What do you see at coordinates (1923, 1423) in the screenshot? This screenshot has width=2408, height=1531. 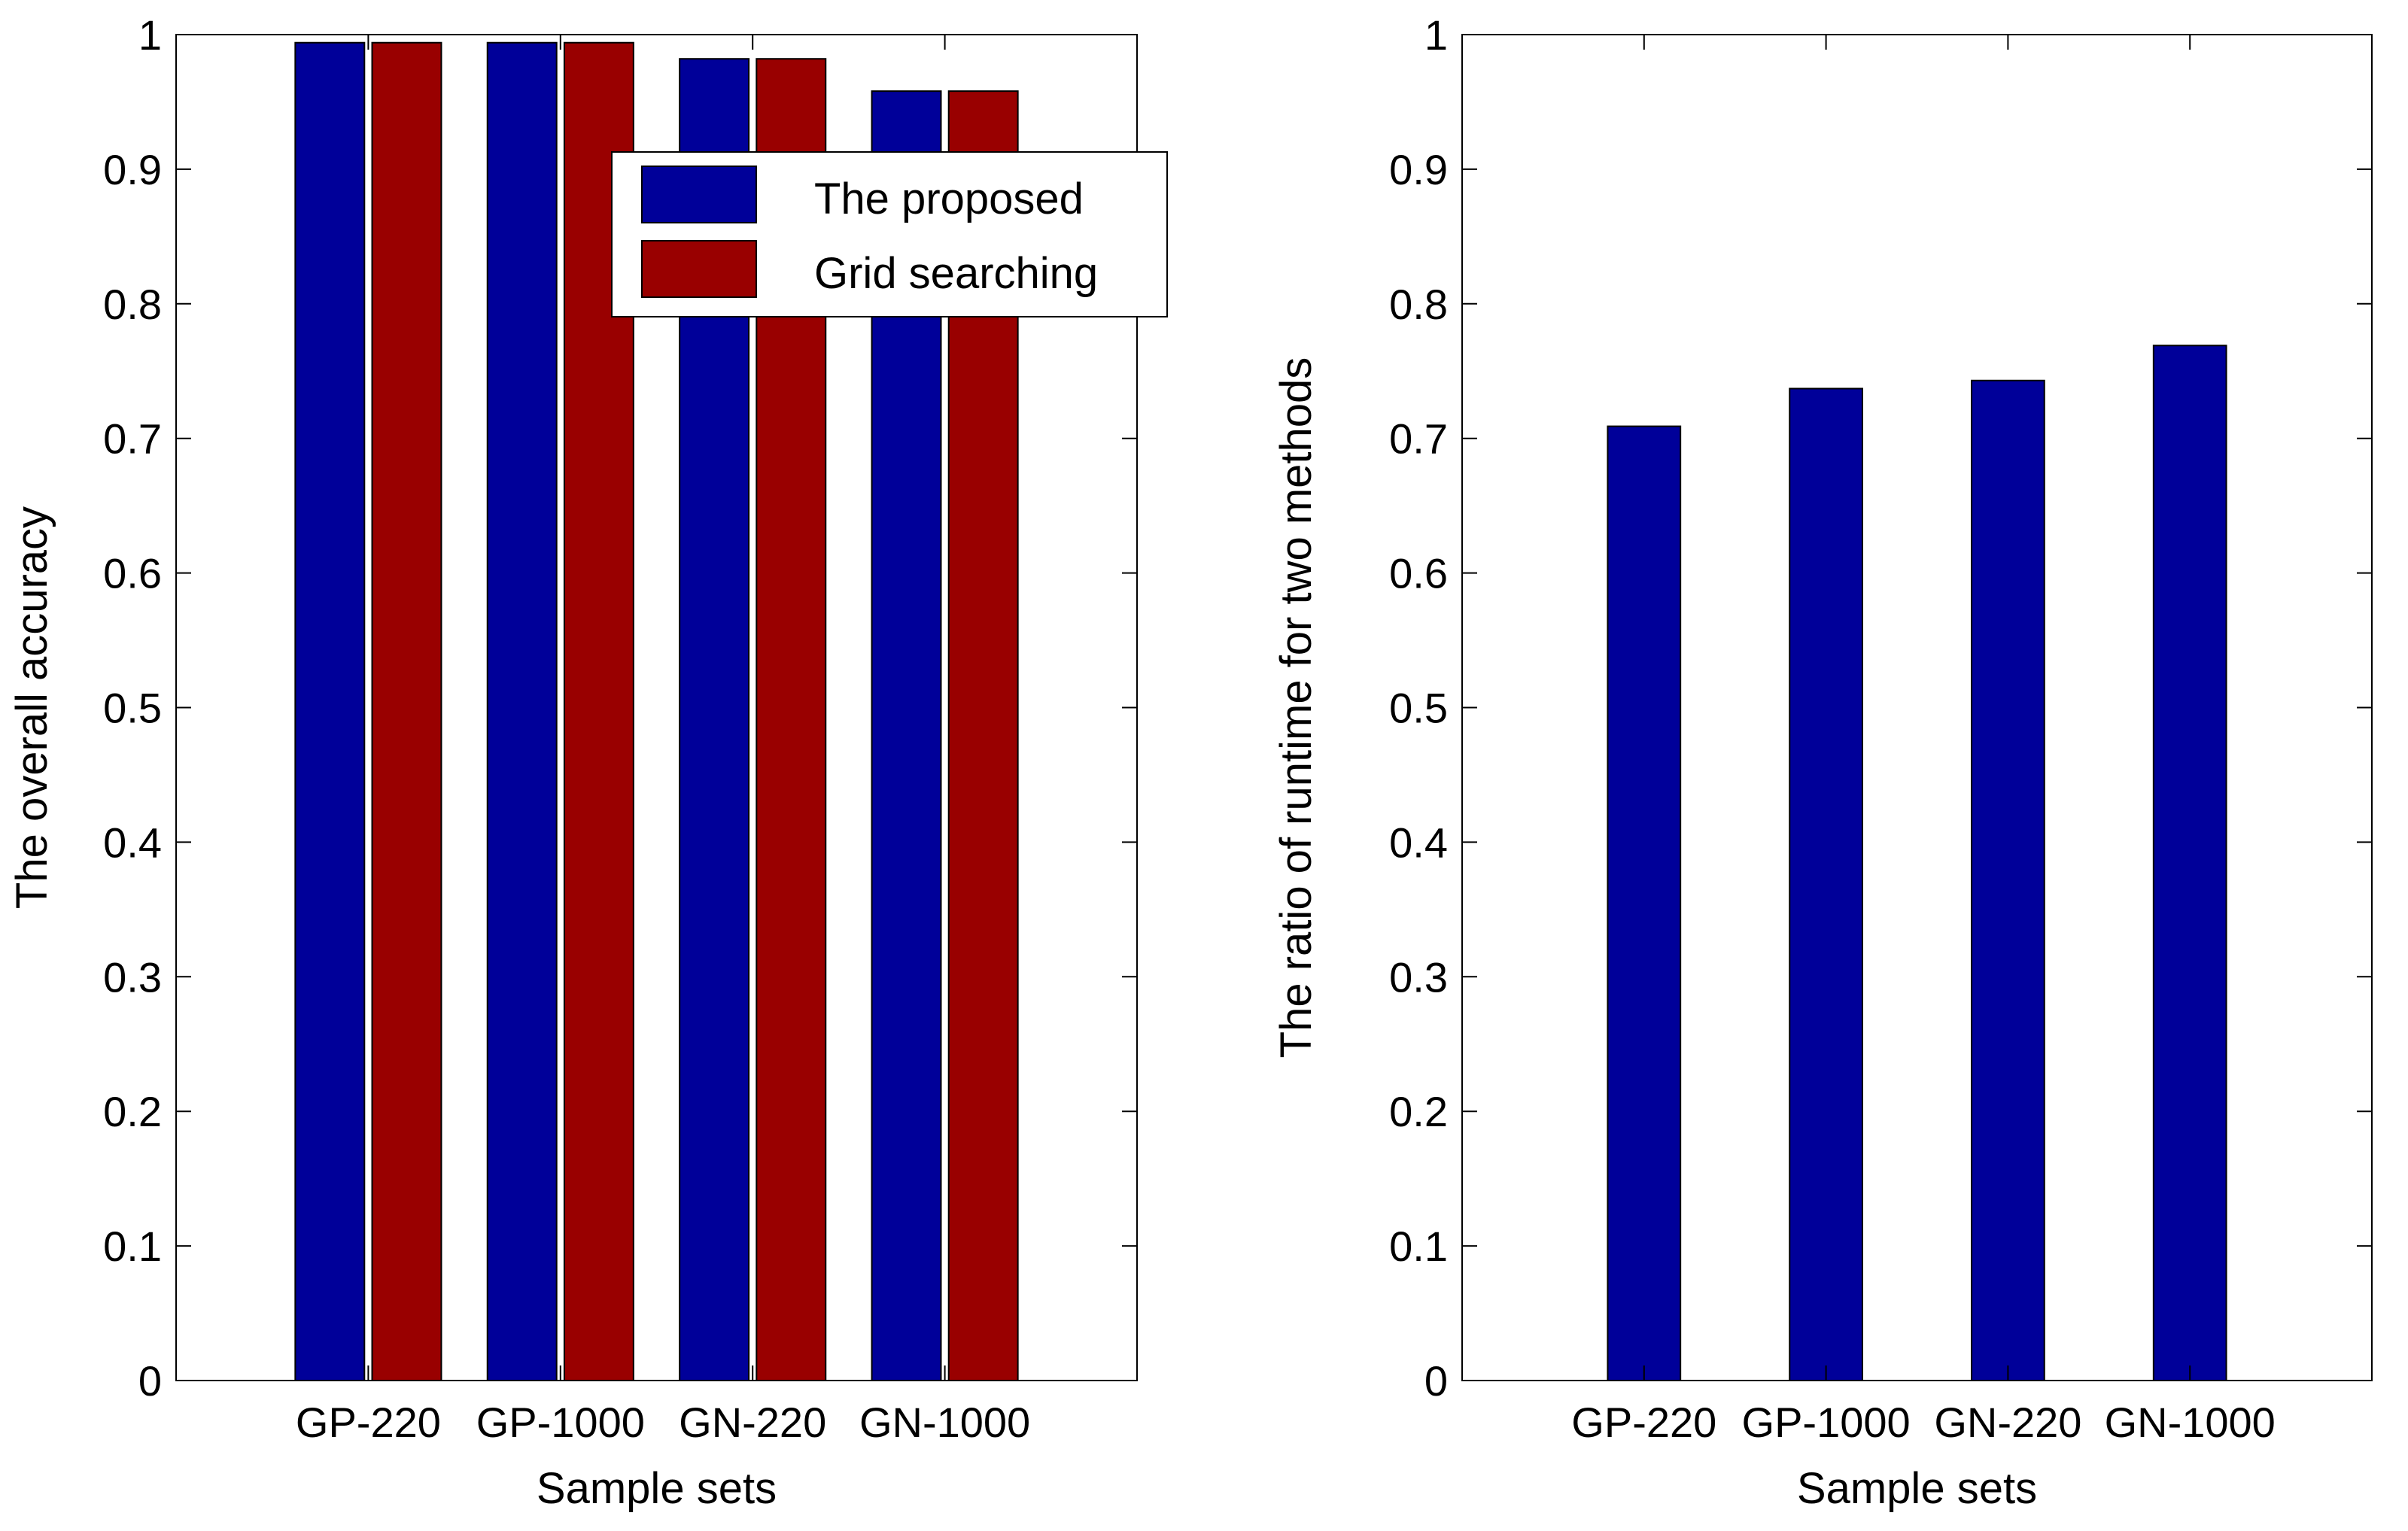 I see `runtime-ratio-x-tick-labels: GP-220 GP-1000 GN-220 GN-1000` at bounding box center [1923, 1423].